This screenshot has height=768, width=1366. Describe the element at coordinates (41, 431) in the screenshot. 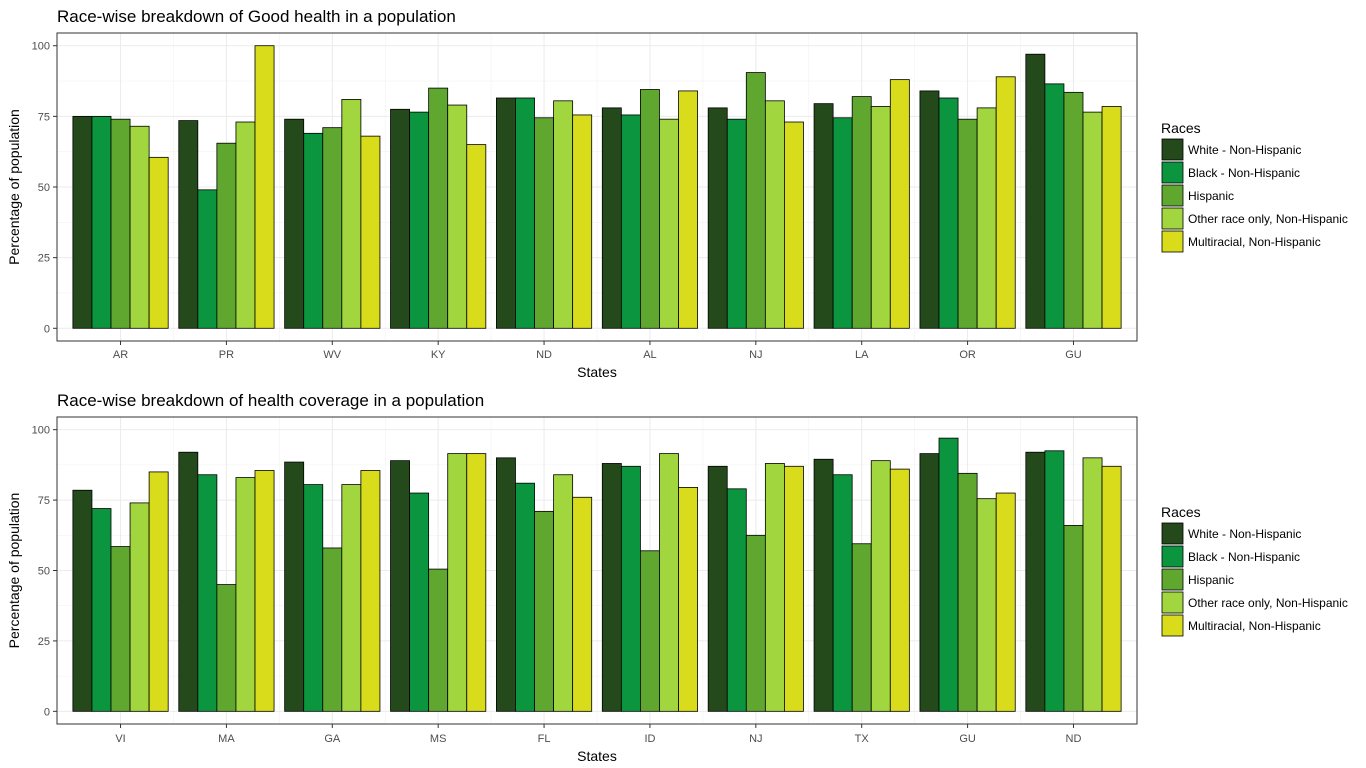

I see `y-tick-label: 100` at that location.